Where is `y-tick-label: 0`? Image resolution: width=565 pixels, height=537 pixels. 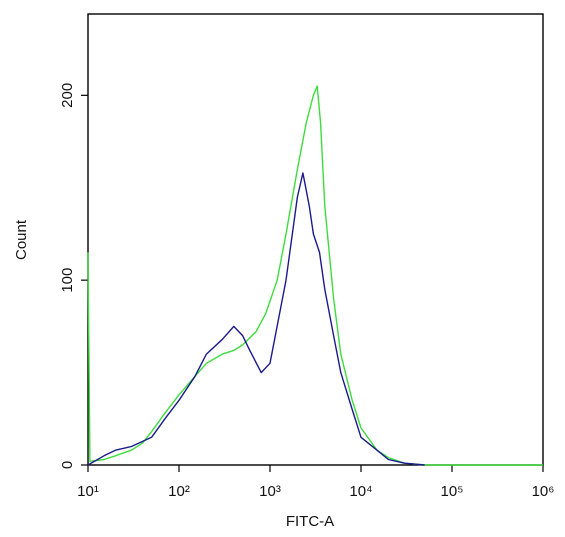 y-tick-label: 0 is located at coordinates (67, 465).